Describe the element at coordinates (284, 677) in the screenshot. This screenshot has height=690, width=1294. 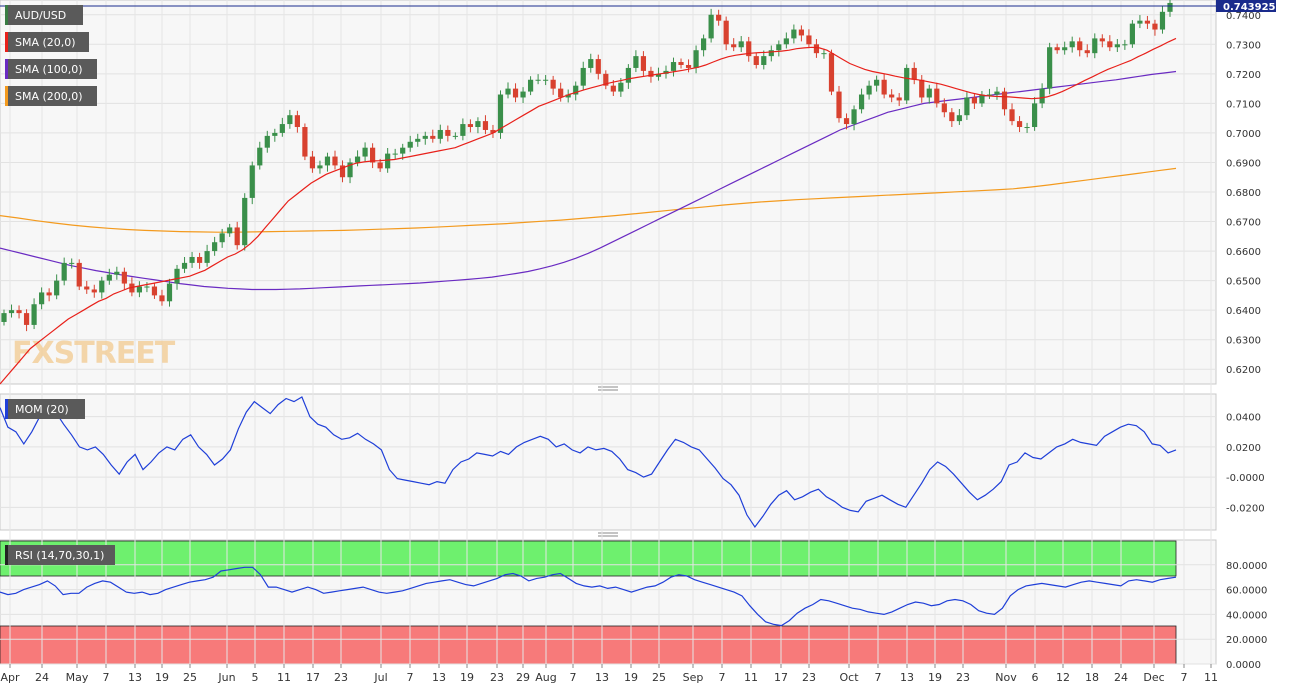
I see `x-tick-label: 11` at that location.